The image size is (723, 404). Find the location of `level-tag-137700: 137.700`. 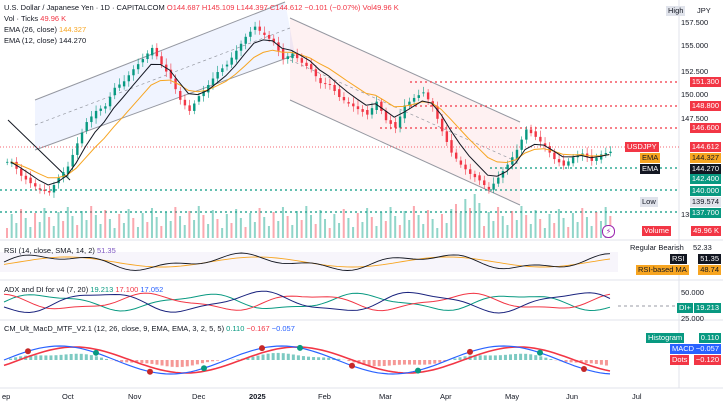

level-tag-137700: 137.700 is located at coordinates (705, 213).